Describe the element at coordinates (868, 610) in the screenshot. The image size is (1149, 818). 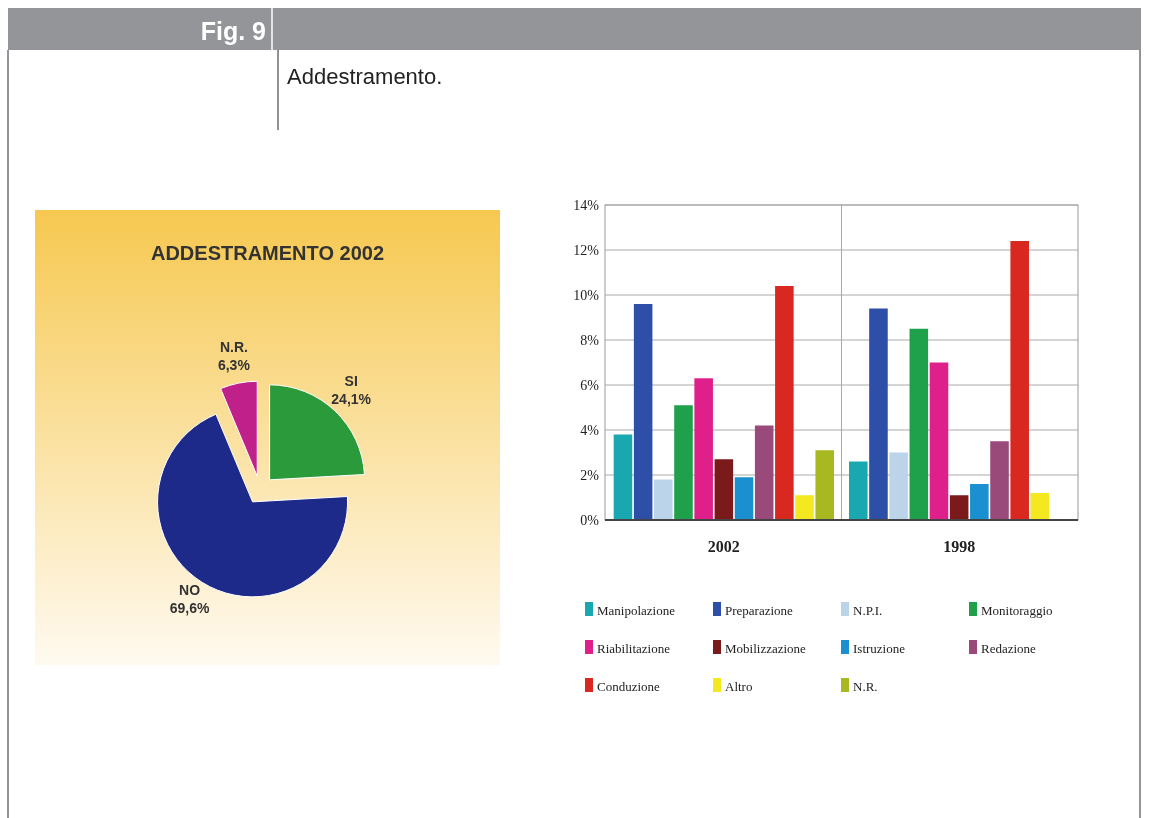
I see `legend-label: N.P.I.` at that location.